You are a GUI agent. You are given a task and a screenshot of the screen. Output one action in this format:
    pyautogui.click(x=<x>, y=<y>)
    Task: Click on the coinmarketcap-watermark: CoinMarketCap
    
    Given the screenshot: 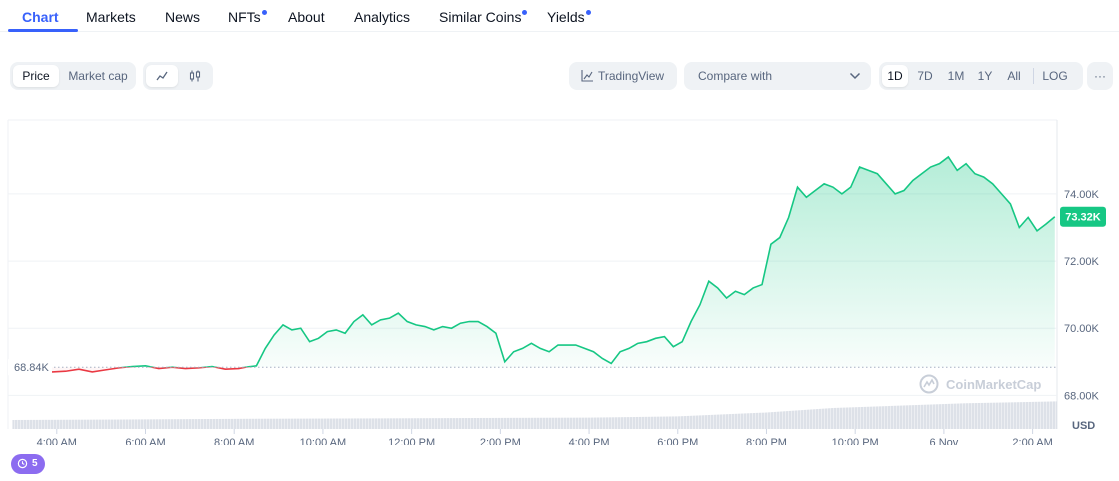 What is the action you would take?
    pyautogui.click(x=980, y=384)
    